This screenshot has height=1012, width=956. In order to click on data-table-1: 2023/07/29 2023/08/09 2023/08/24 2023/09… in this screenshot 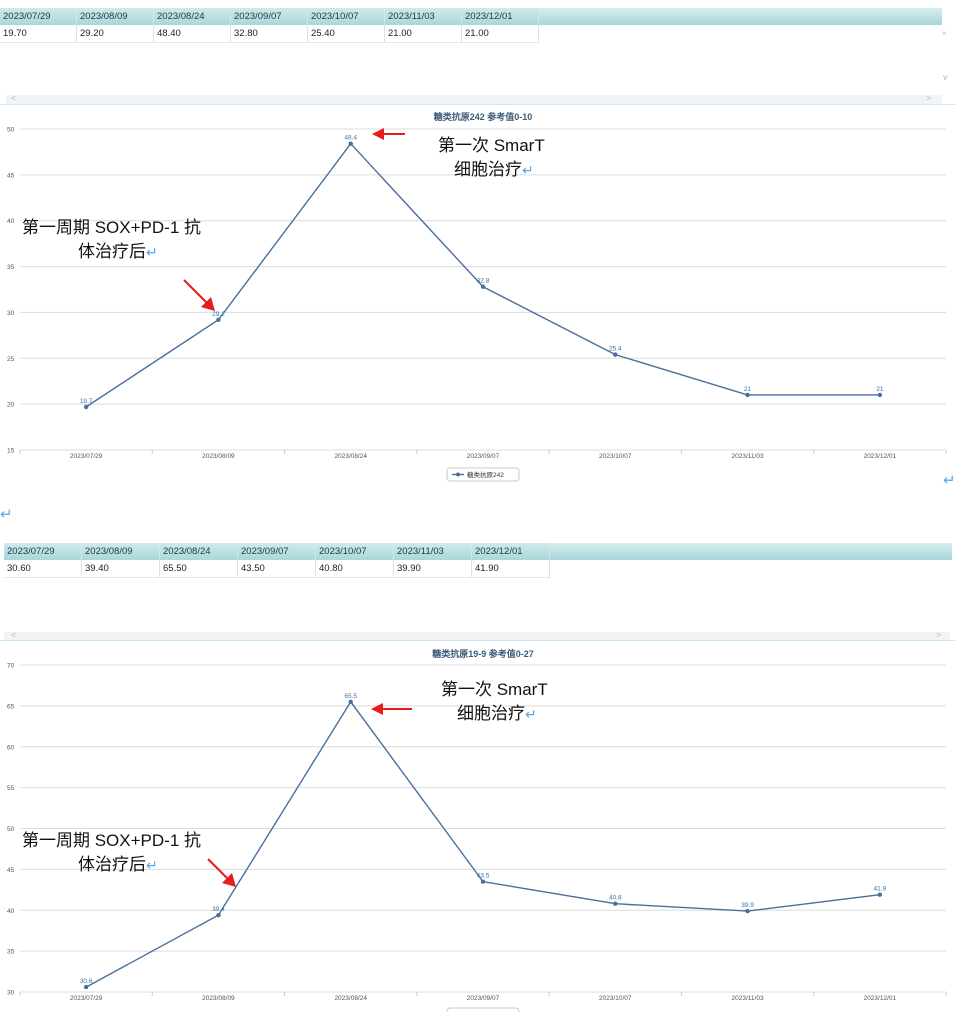, I will do `click(269, 25)`.